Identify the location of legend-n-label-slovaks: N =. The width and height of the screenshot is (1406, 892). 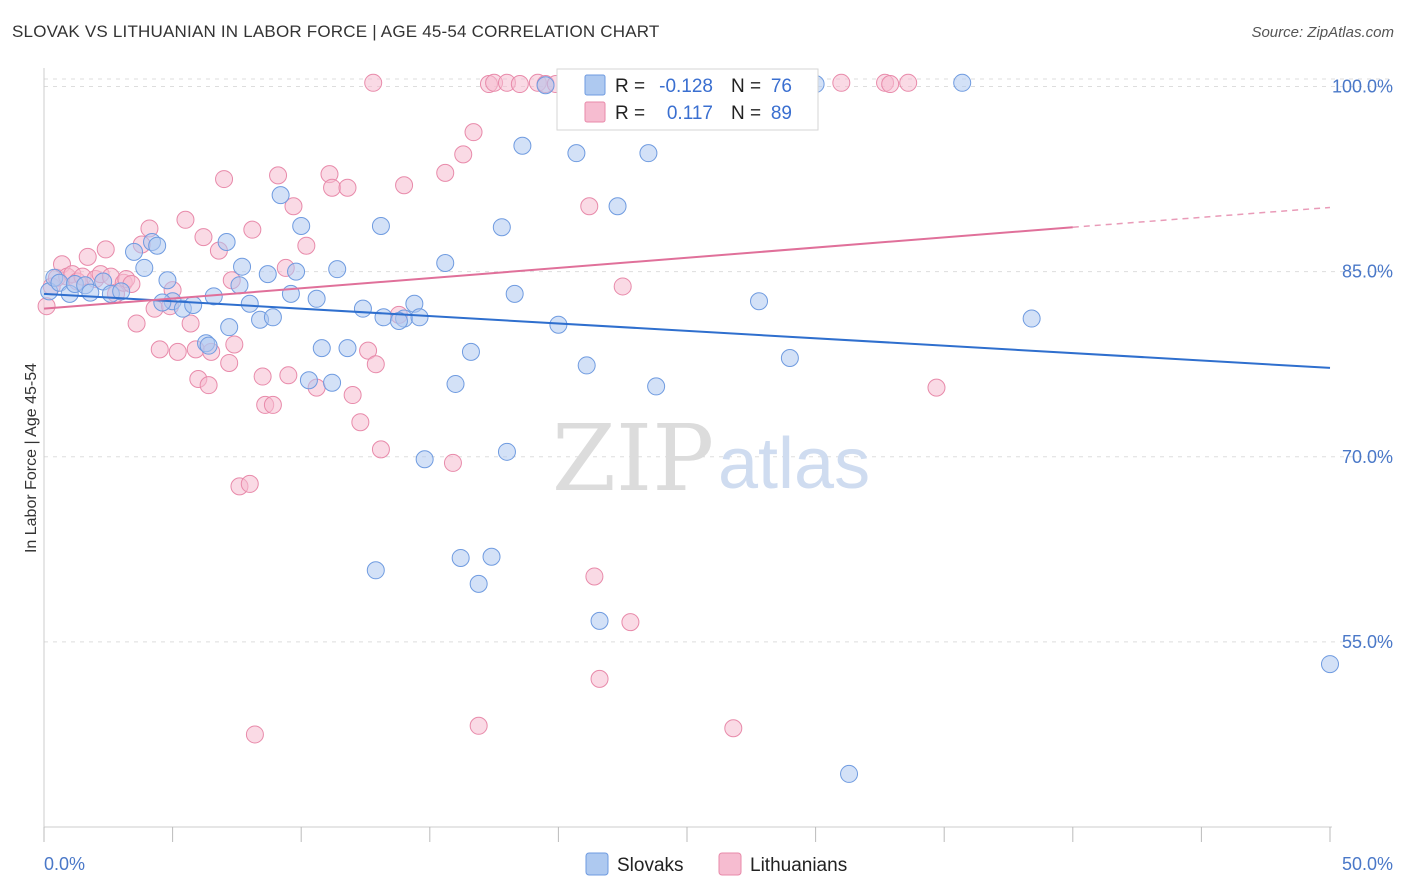
(746, 86).